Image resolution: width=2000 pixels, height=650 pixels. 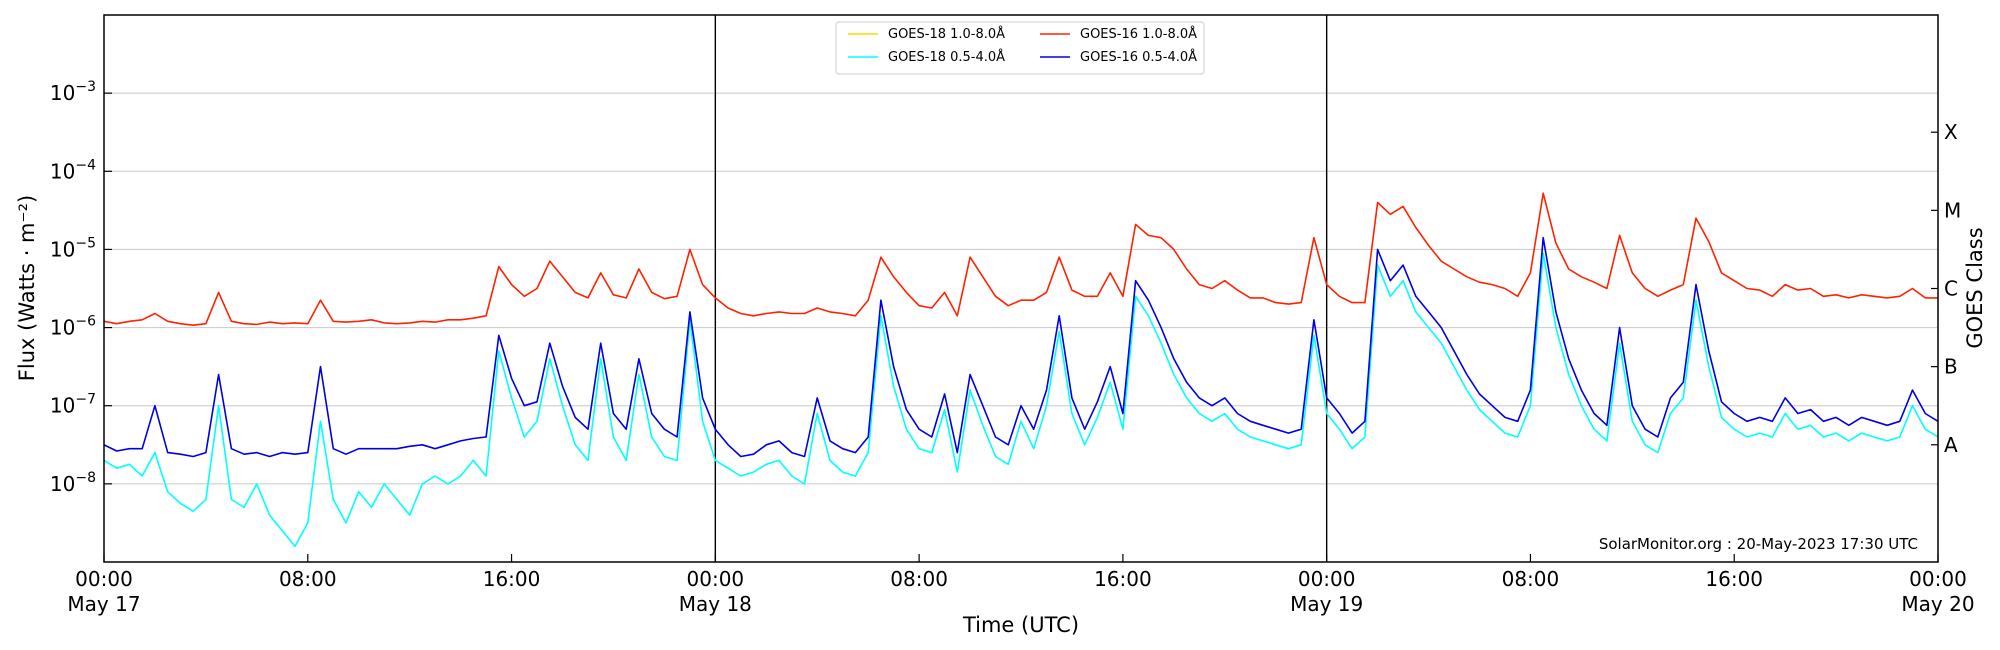 I want to click on y-tick-label: 10⁻⁷, so click(x=73, y=405).